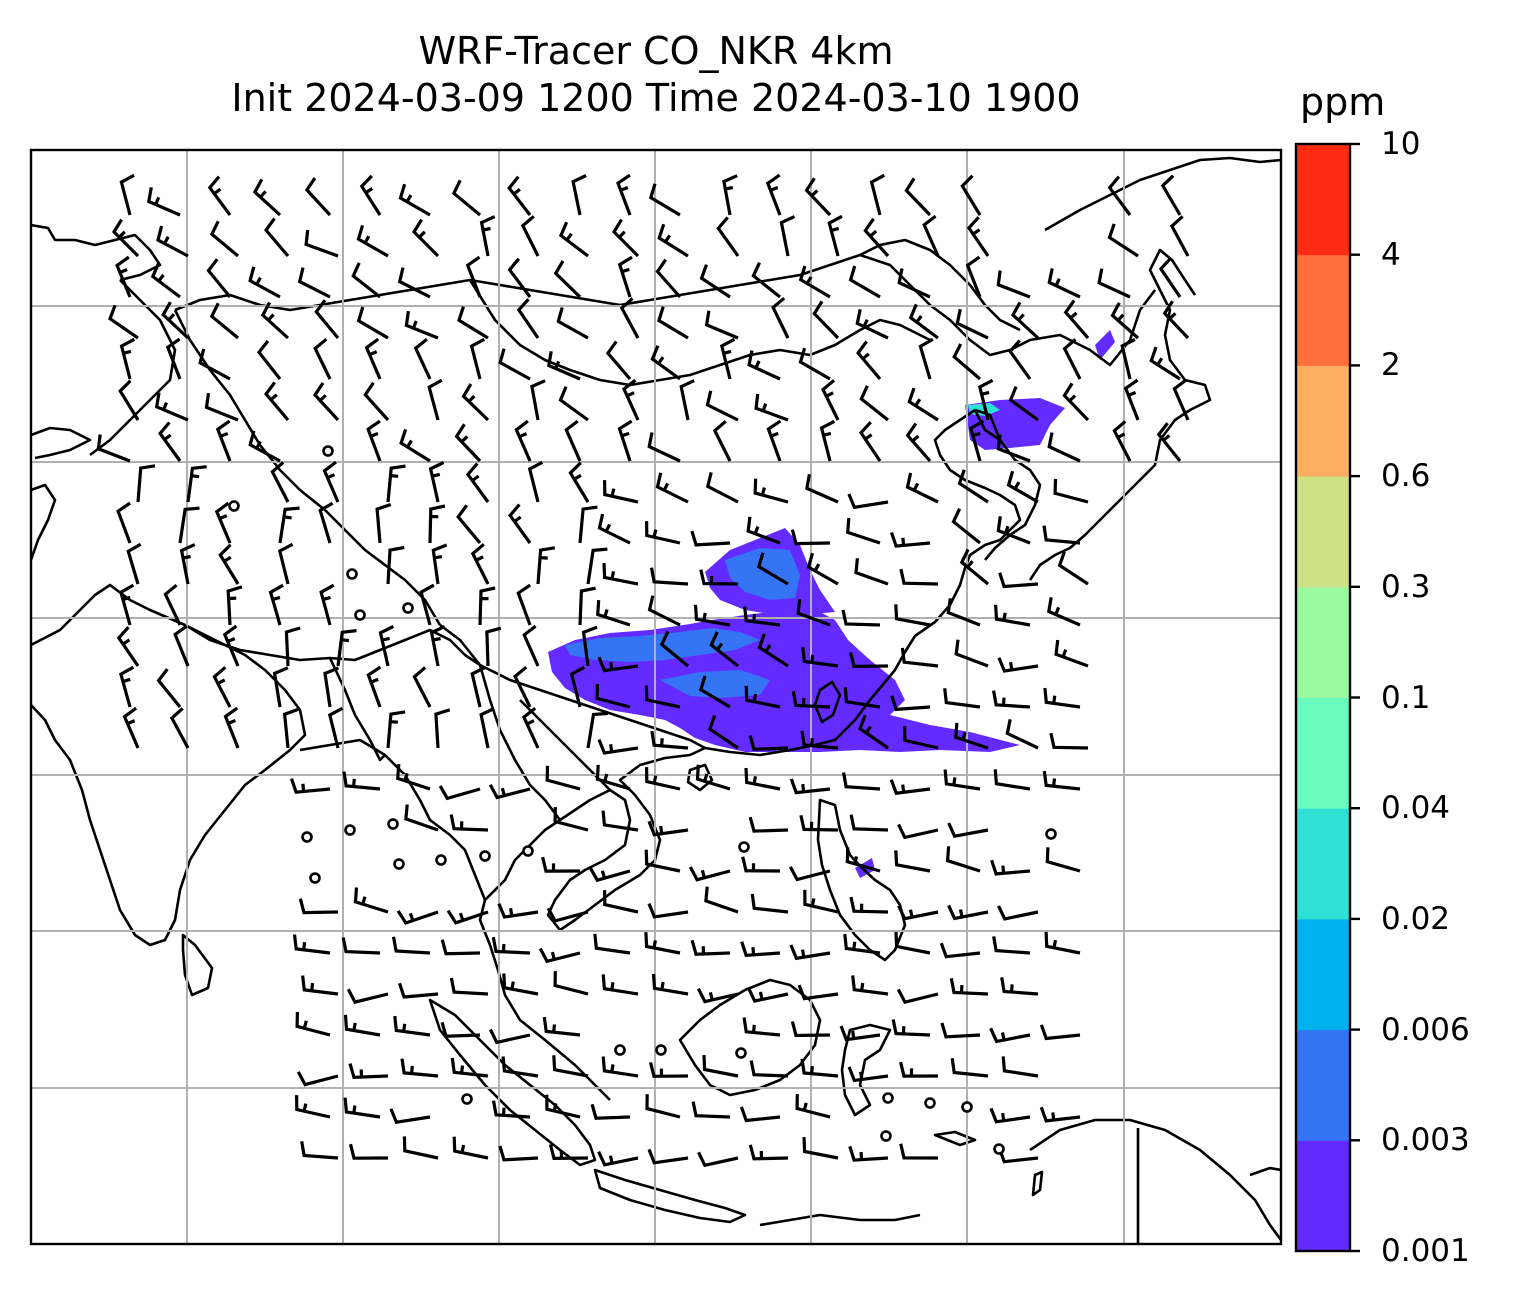 The image size is (1528, 1306). I want to click on coast-small-islands, so click(1107, 1163).